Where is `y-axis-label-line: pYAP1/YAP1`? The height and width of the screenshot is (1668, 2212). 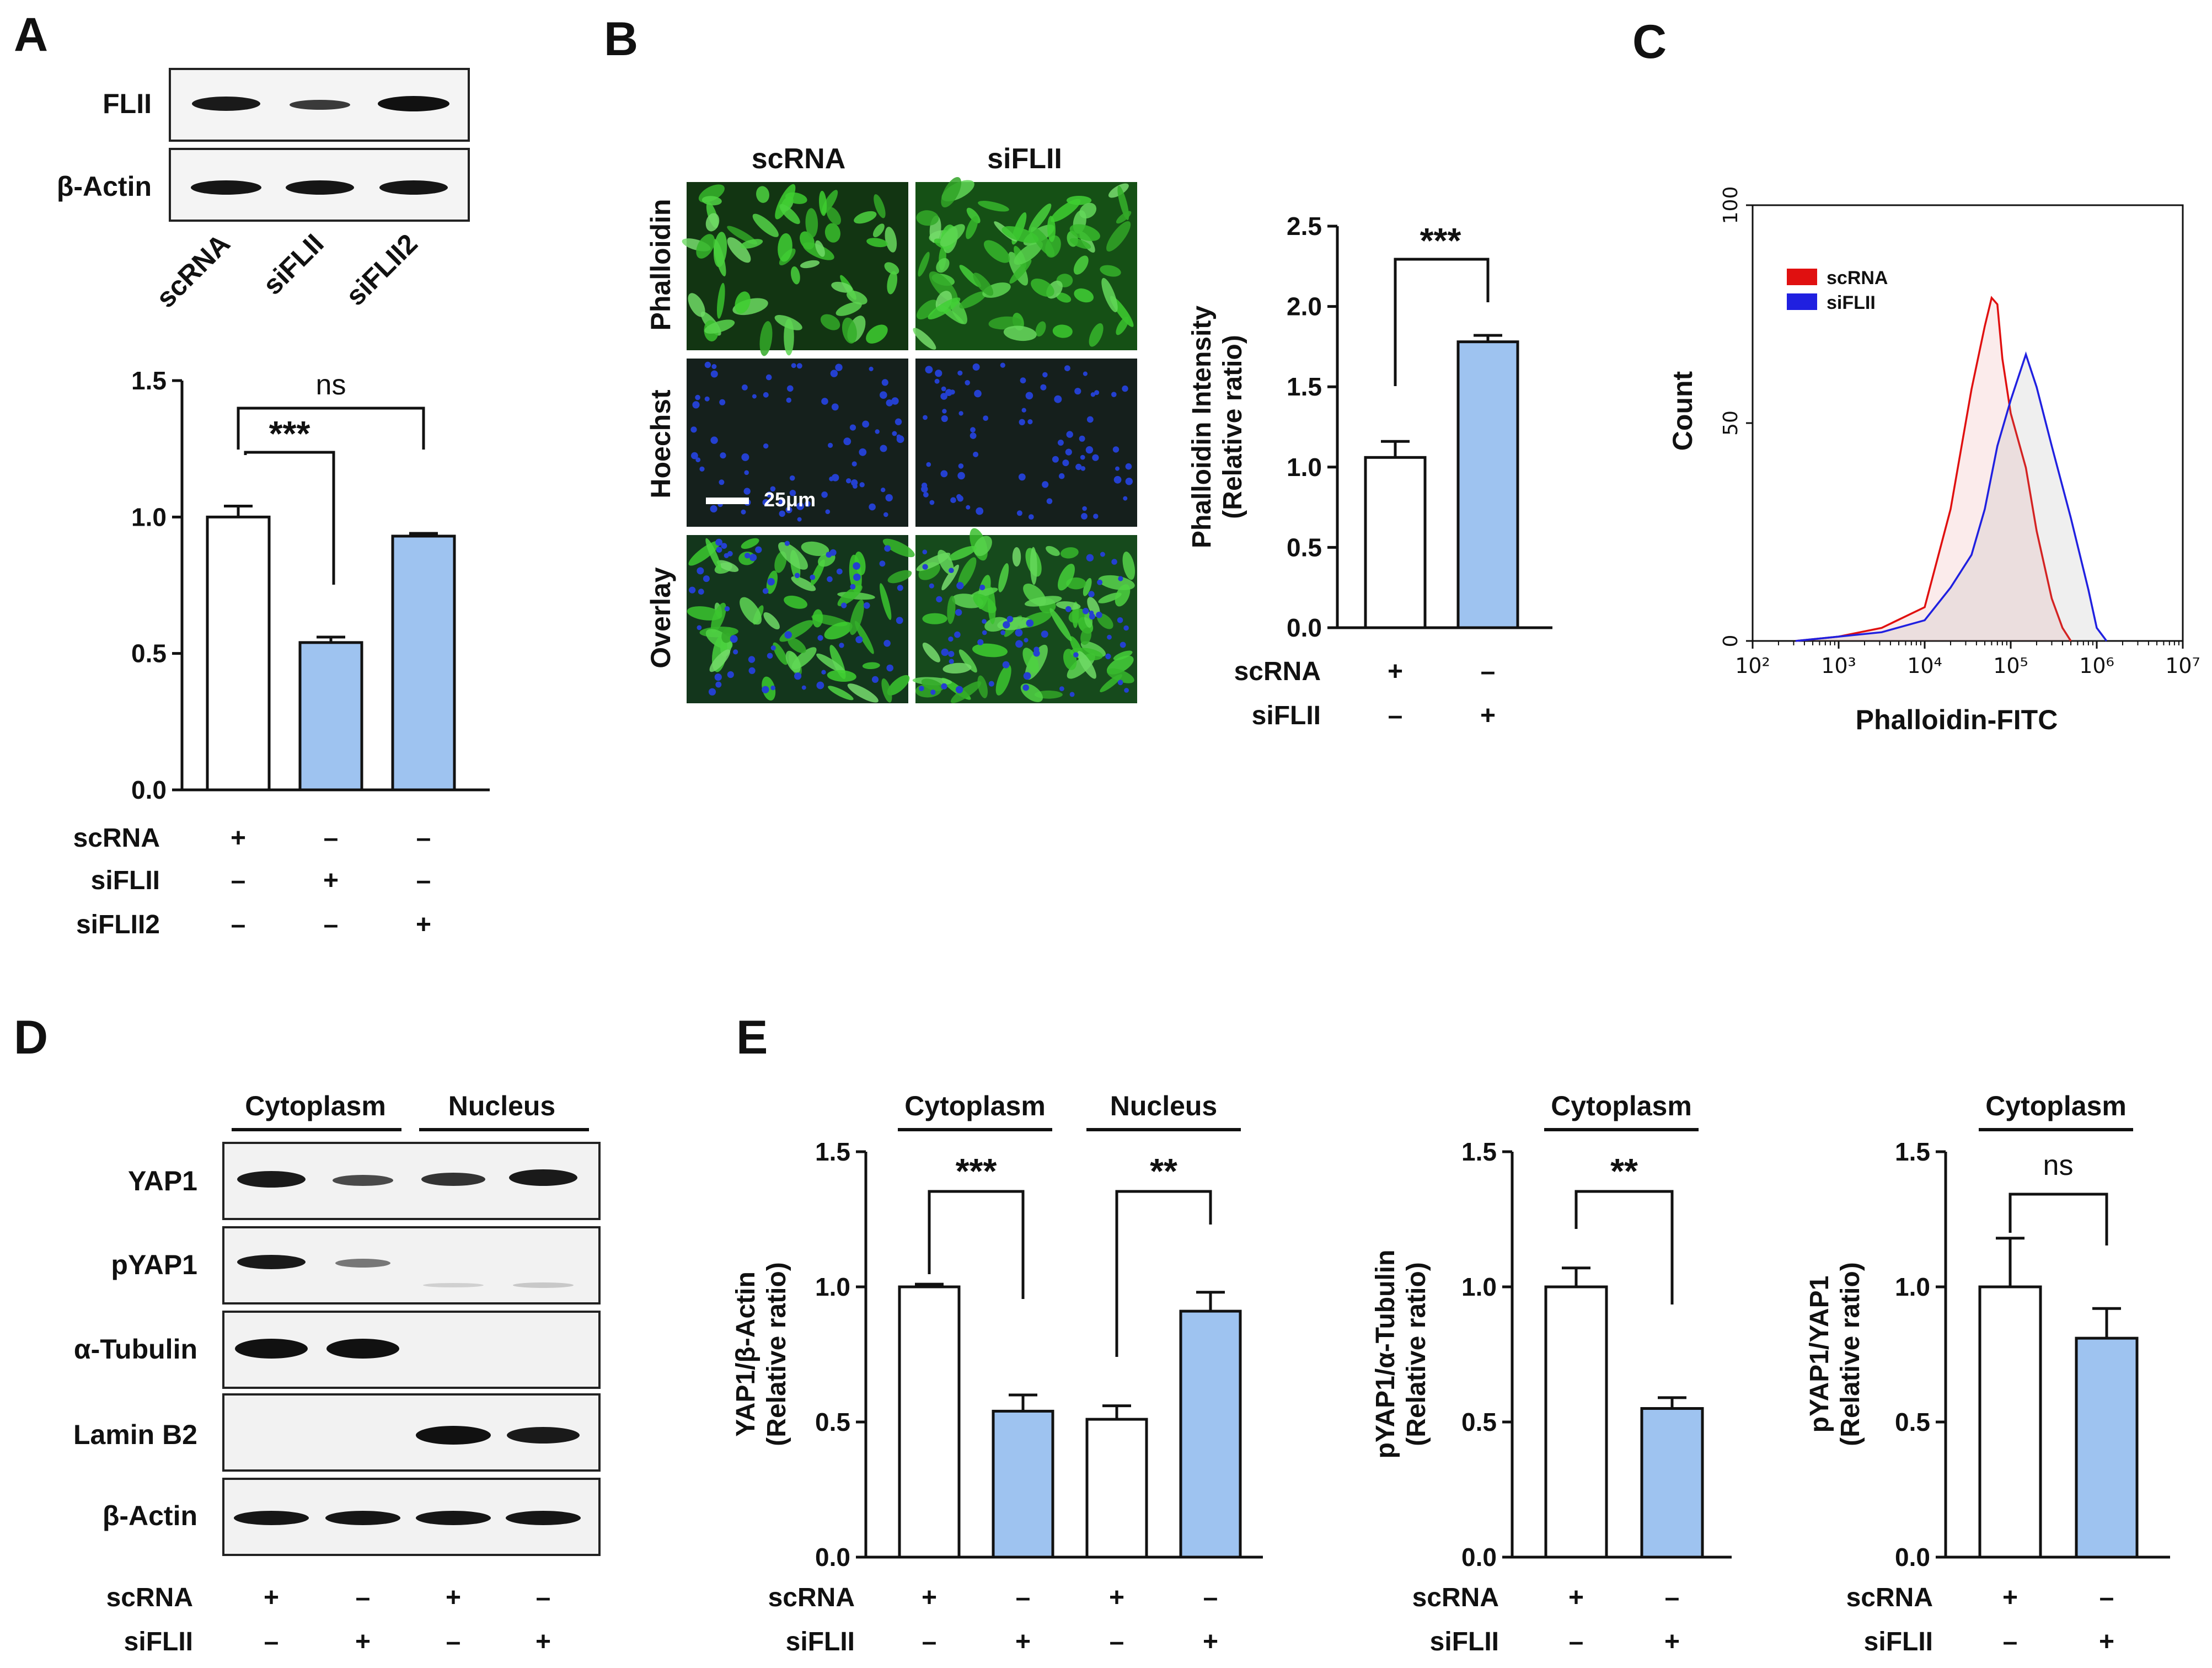
y-axis-label-line: pYAP1/YAP1 is located at coordinates (1819, 1355).